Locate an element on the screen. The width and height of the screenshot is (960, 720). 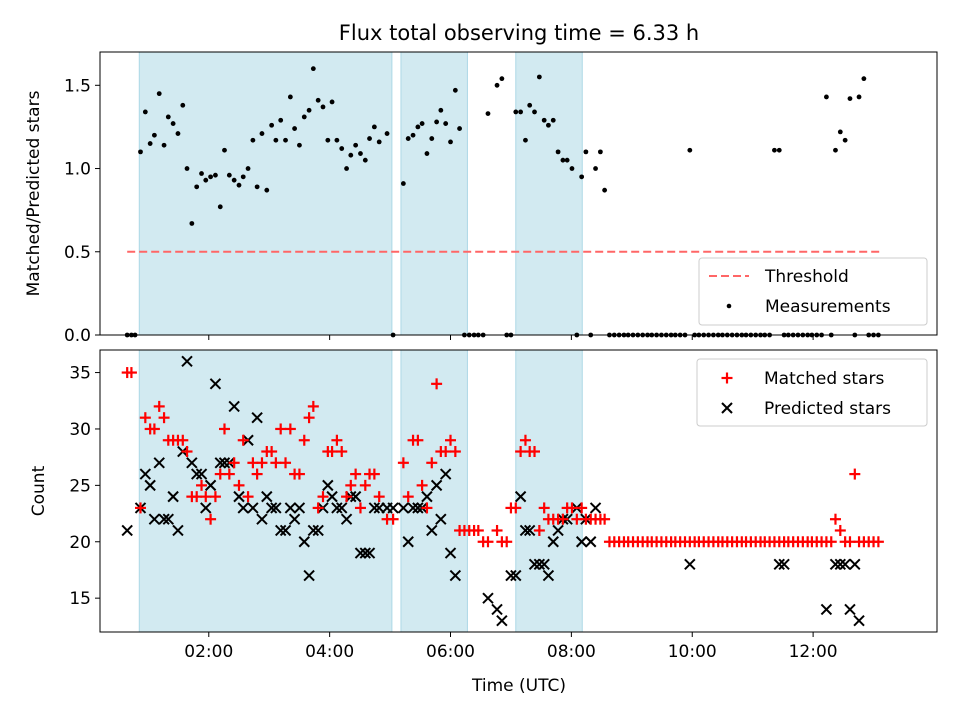
y-tick-label: 1.0 is located at coordinates (77, 170).